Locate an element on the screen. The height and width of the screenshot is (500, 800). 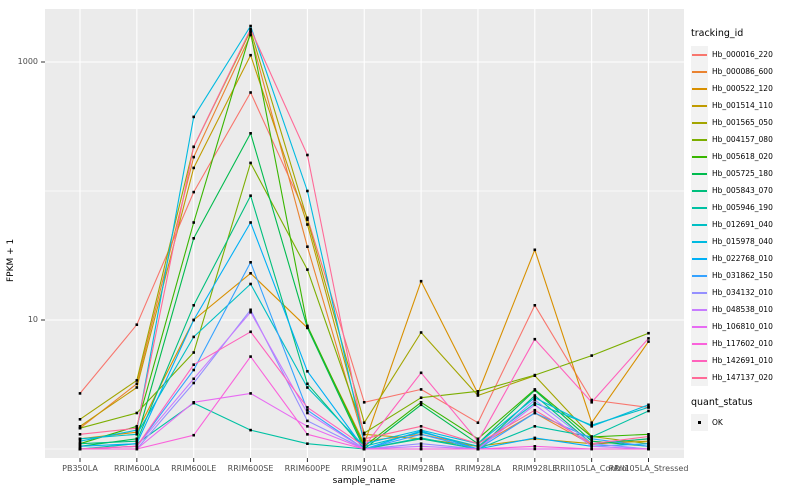
x-tick-label: RRII105LA_Stressed is located at coordinates (648, 468).